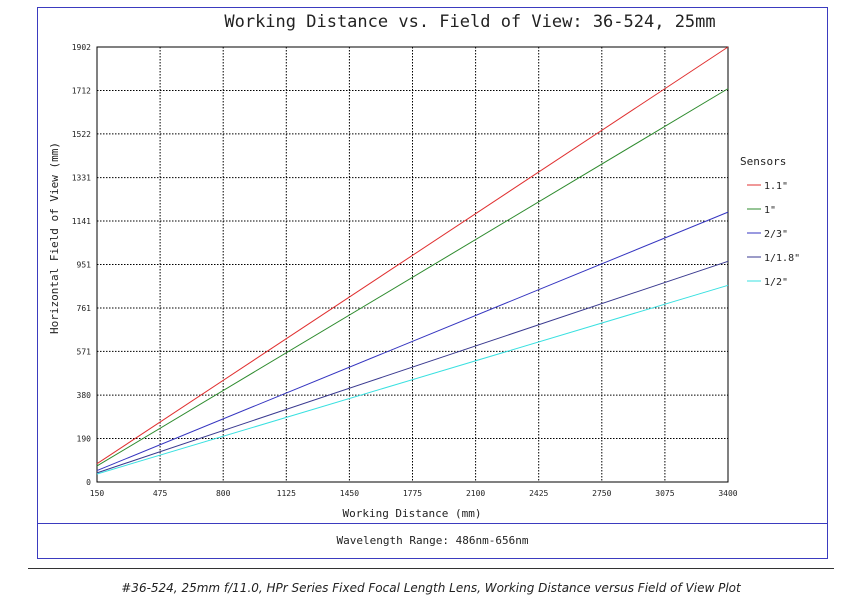 The height and width of the screenshot is (608, 862). Describe the element at coordinates (763, 161) in the screenshot. I see `legend-title: Sensors` at that location.